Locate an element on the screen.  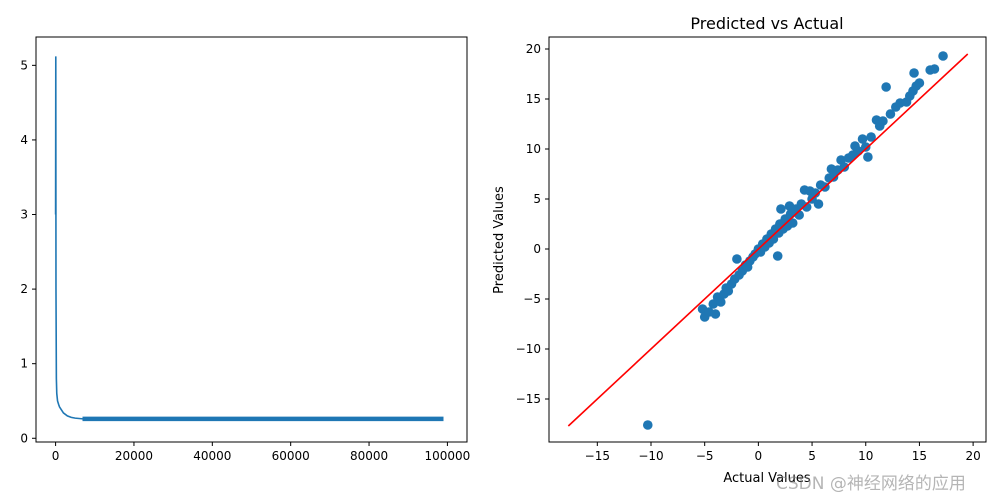
left-y-tick-label: 3 is located at coordinates (24, 215).